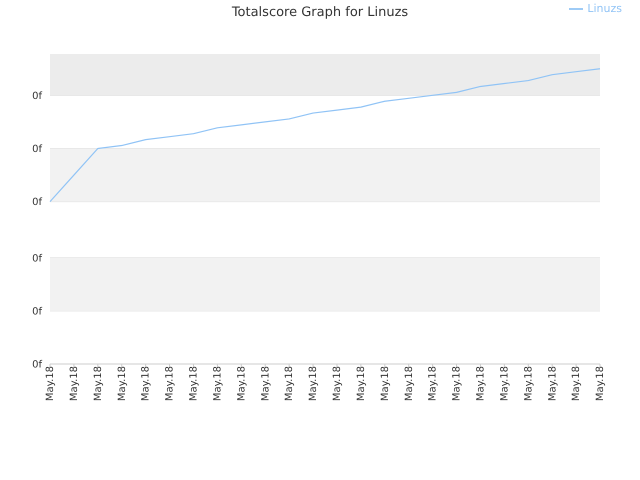  Describe the element at coordinates (320, 12) in the screenshot. I see `chart-title: Totalscore Graph for Linuzs` at that location.